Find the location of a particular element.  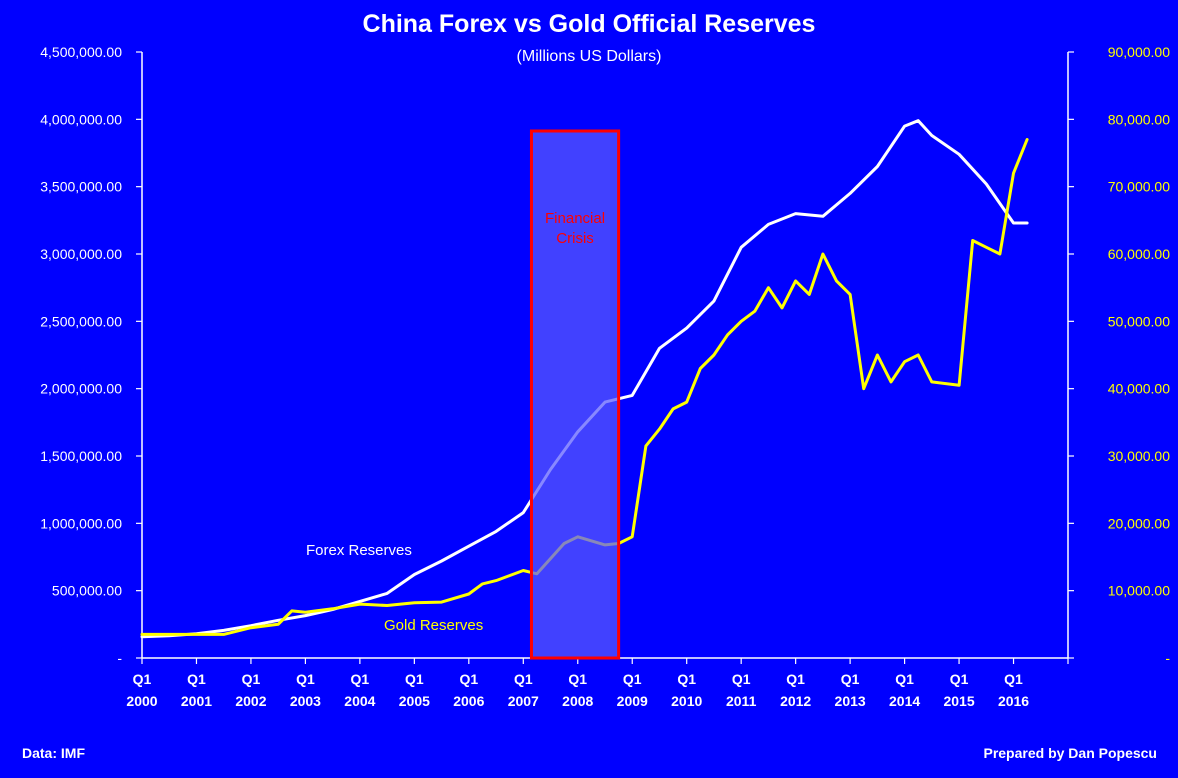

left-y-tick-label: 1,000,000.00 is located at coordinates (81, 523).